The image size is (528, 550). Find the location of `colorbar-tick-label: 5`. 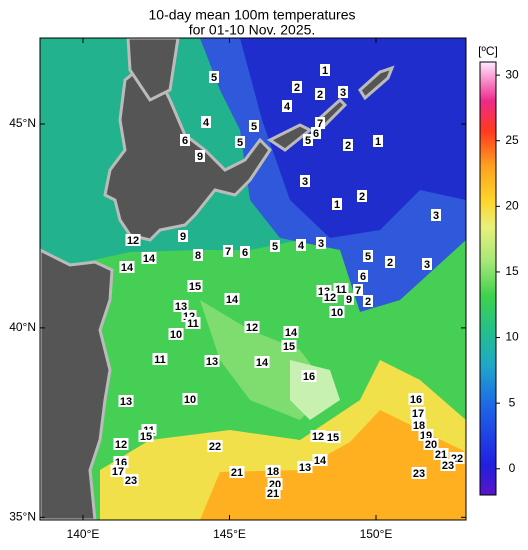

colorbar-tick-label: 5 is located at coordinates (512, 402).